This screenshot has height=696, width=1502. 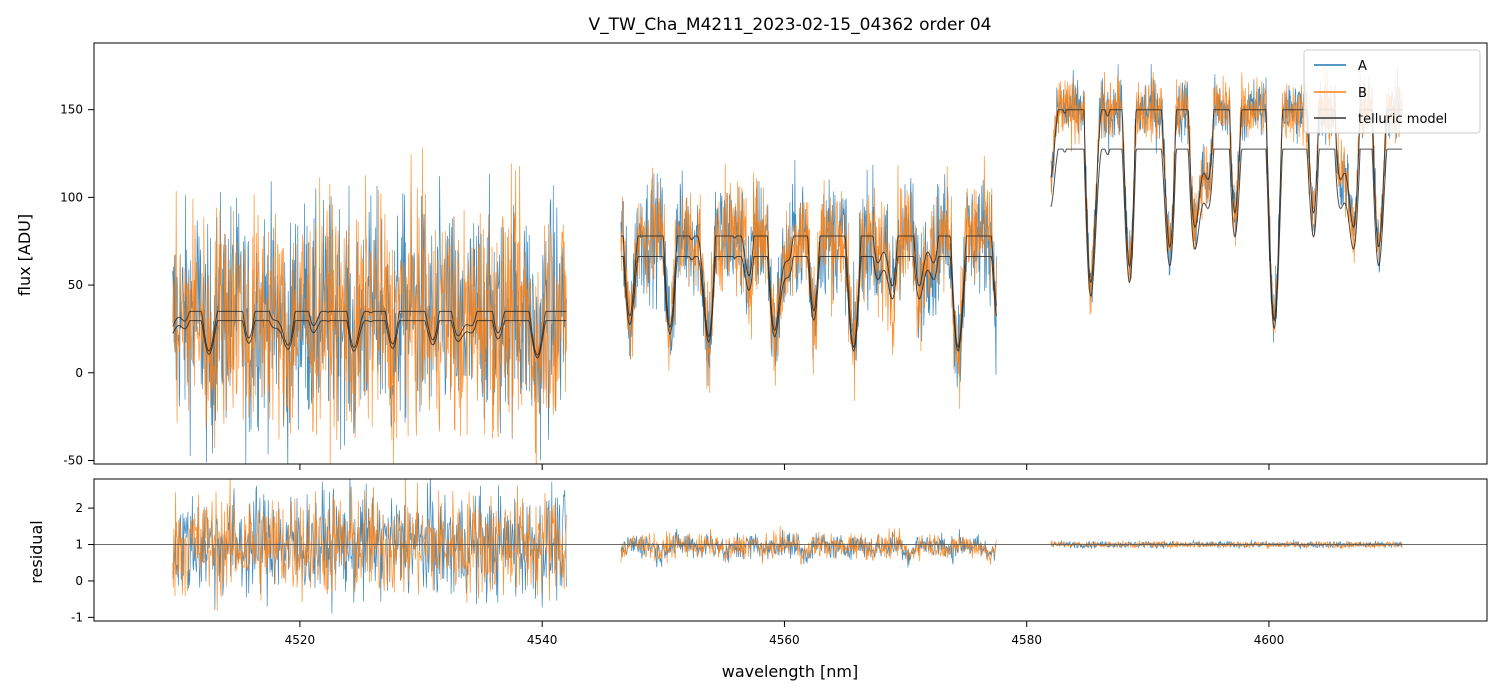 What do you see at coordinates (300, 640) in the screenshot?
I see `x-tick-label-0: 4520` at bounding box center [300, 640].